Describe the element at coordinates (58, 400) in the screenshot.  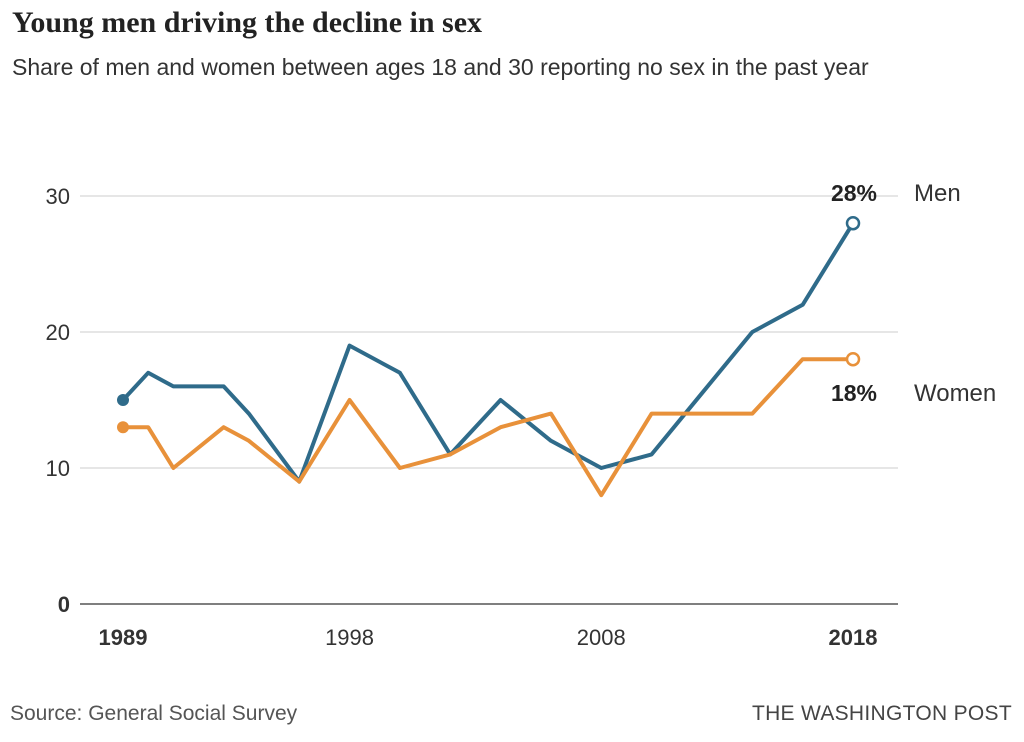
I see `y-axis-ticks: 0 10 20 30` at that location.